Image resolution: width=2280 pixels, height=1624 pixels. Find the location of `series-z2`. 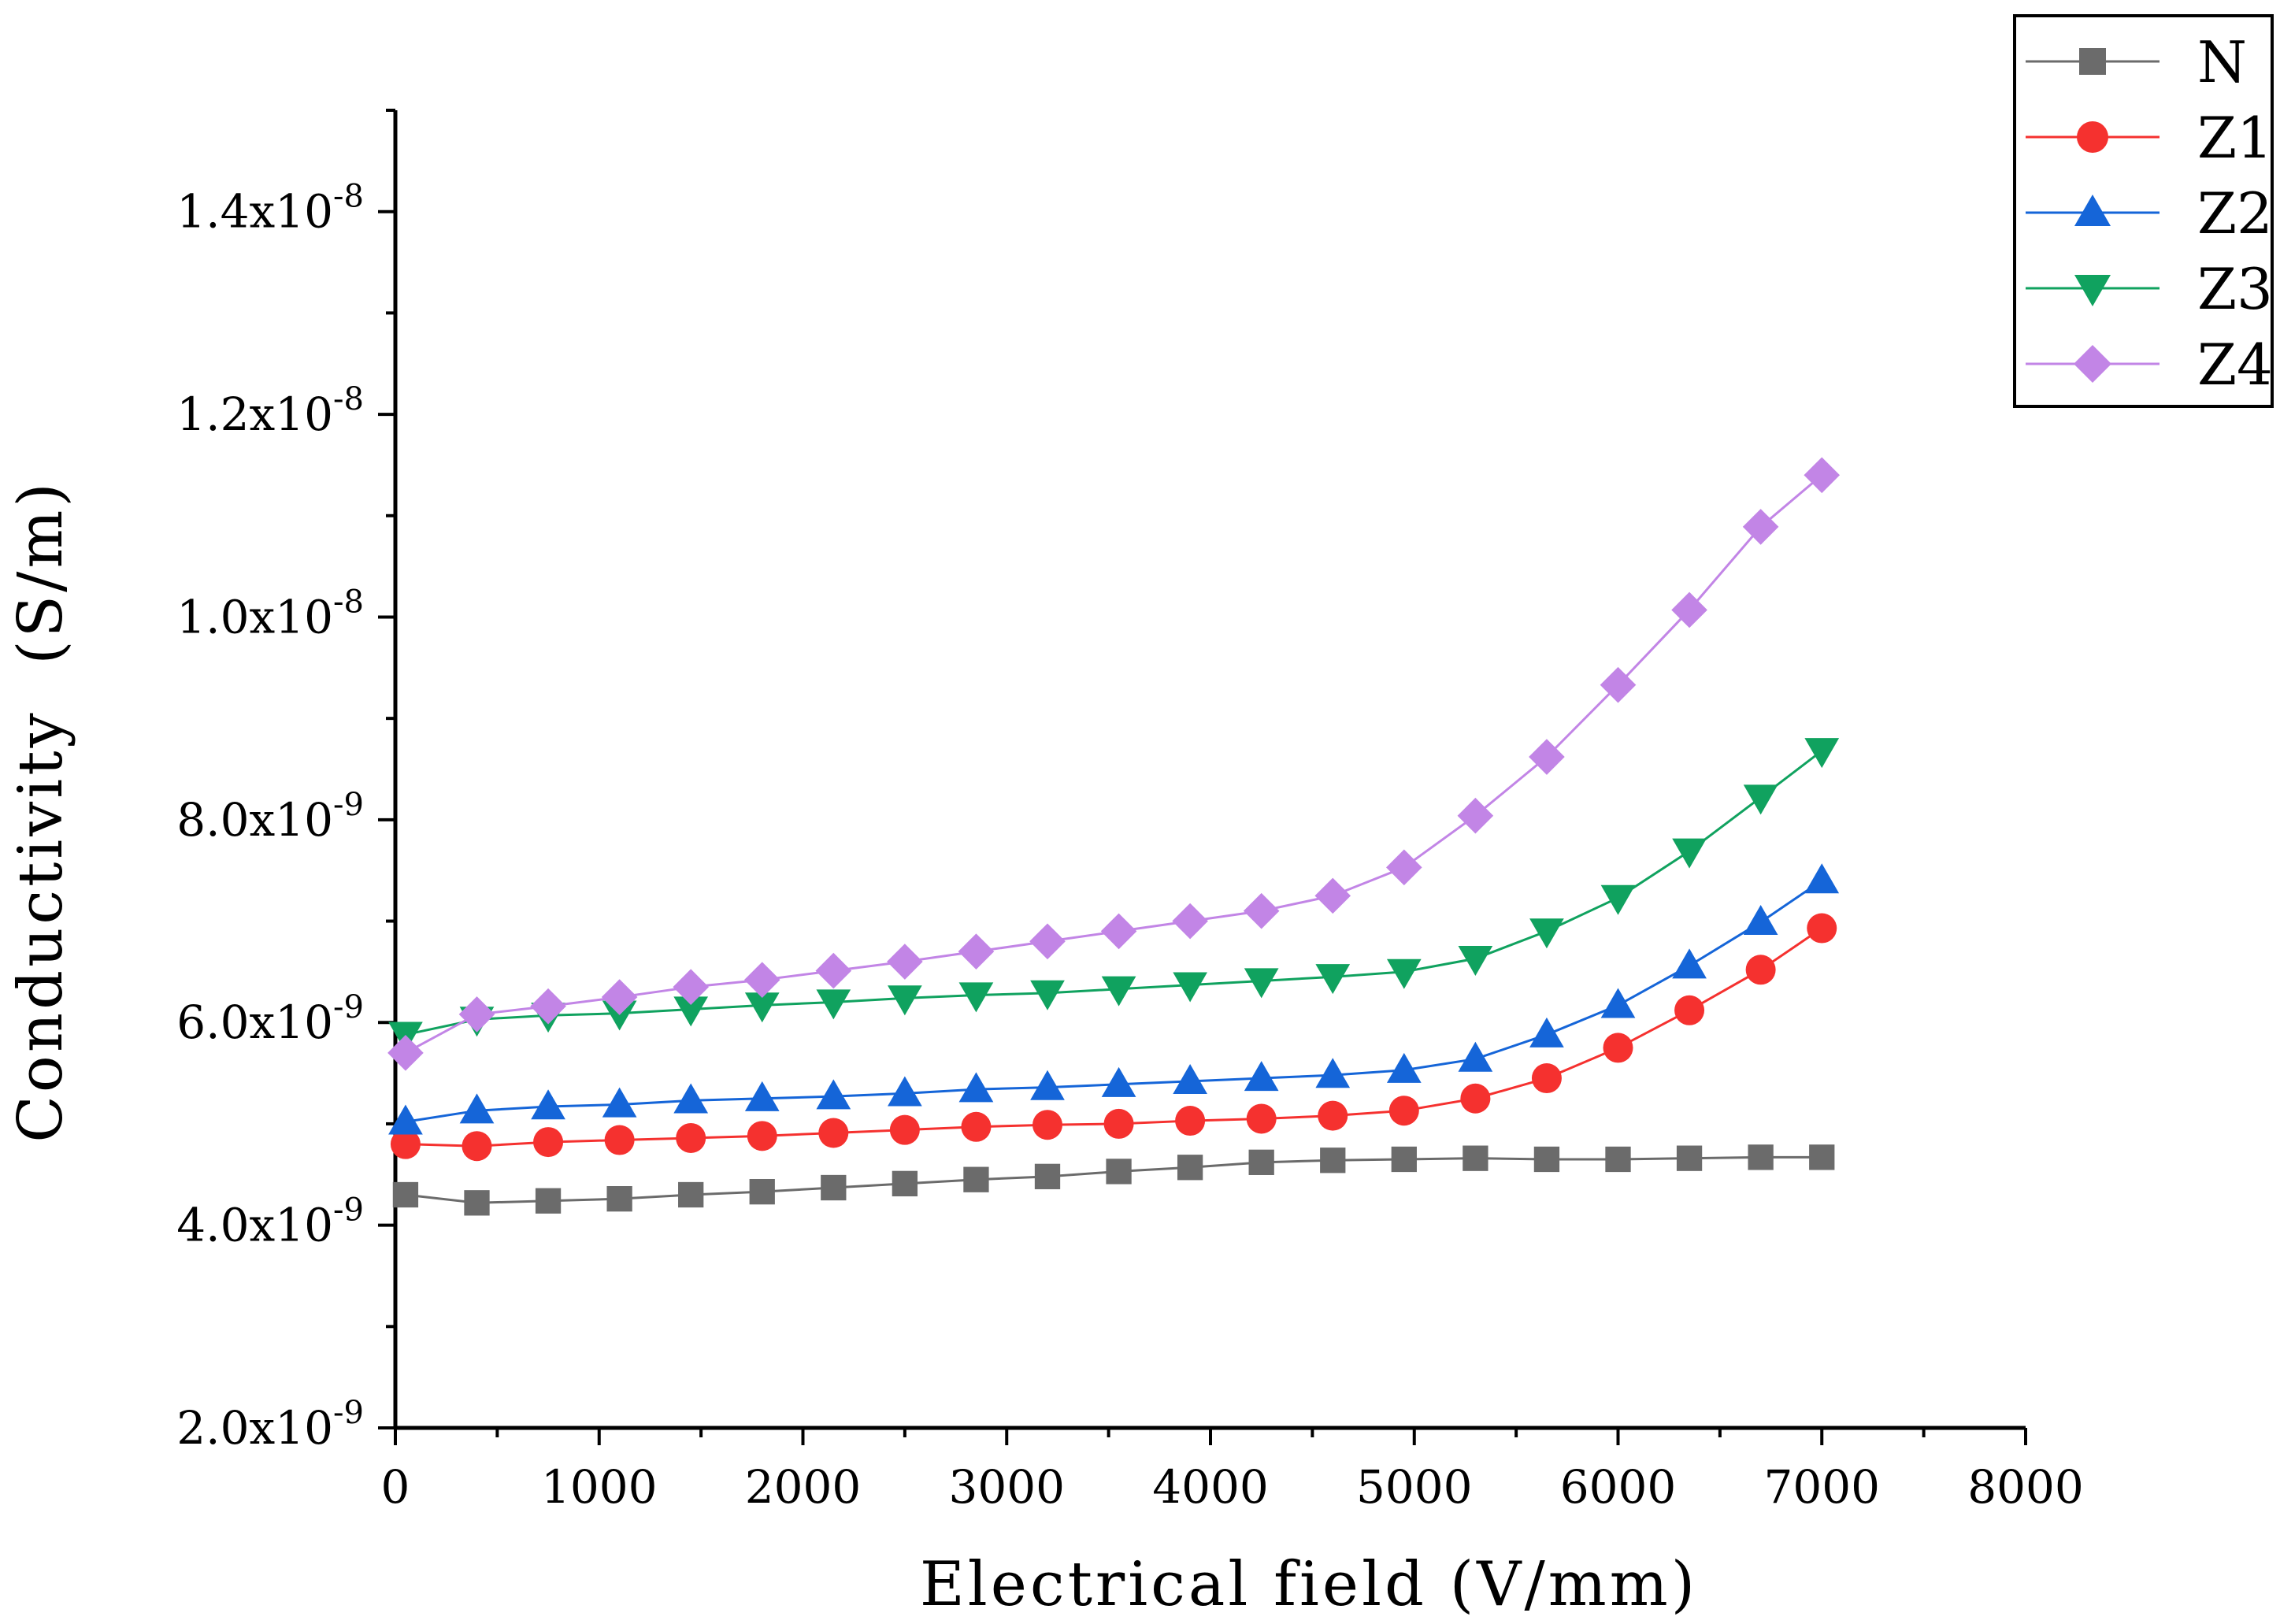

series-z2 is located at coordinates (1114, 999).